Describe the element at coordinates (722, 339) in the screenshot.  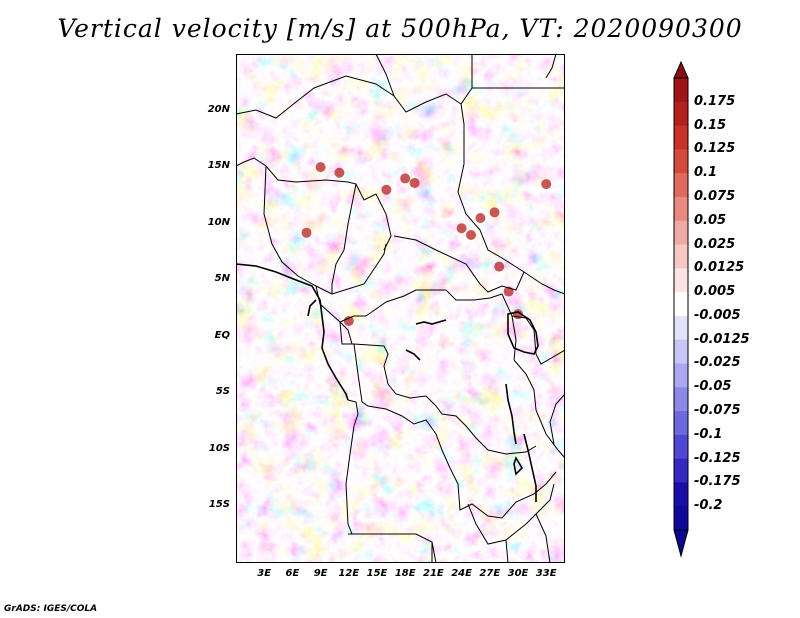
I see `colorbar-level-label: -0.0125` at that location.